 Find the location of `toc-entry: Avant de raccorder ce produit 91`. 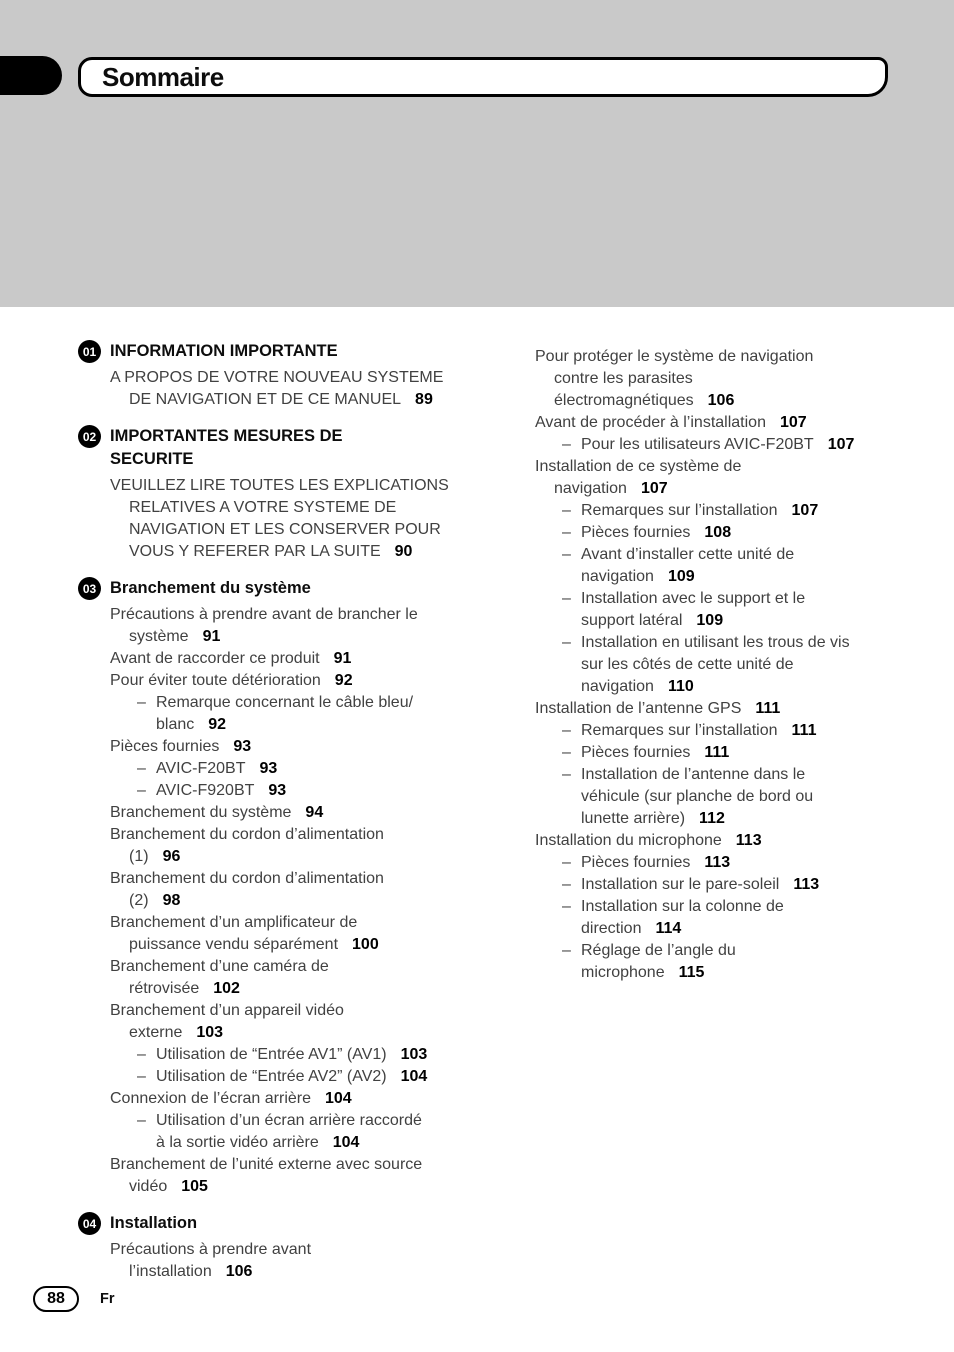

toc-entry: Avant de raccorder ce produit 91 is located at coordinates (285, 659).